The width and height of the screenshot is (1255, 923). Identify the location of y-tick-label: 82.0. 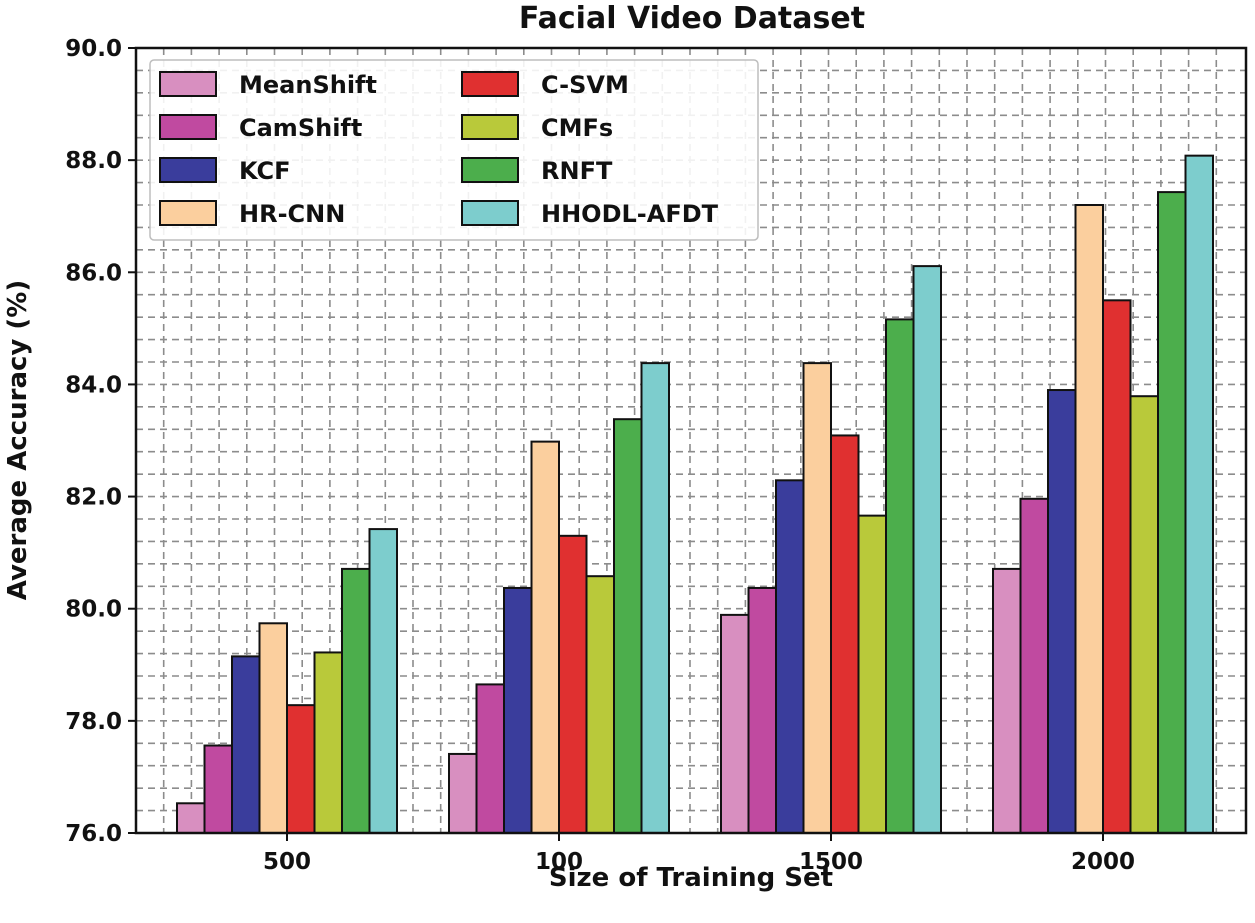
(93, 498).